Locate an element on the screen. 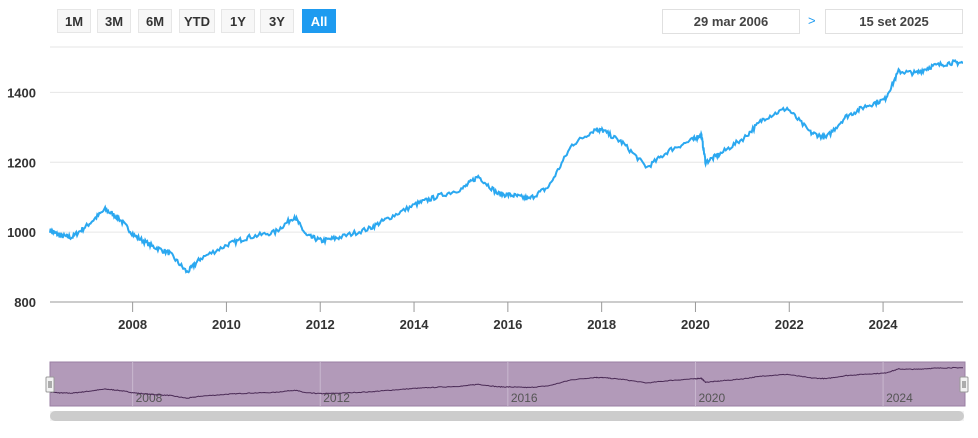  y-tick-label: 1000 is located at coordinates (21, 232).